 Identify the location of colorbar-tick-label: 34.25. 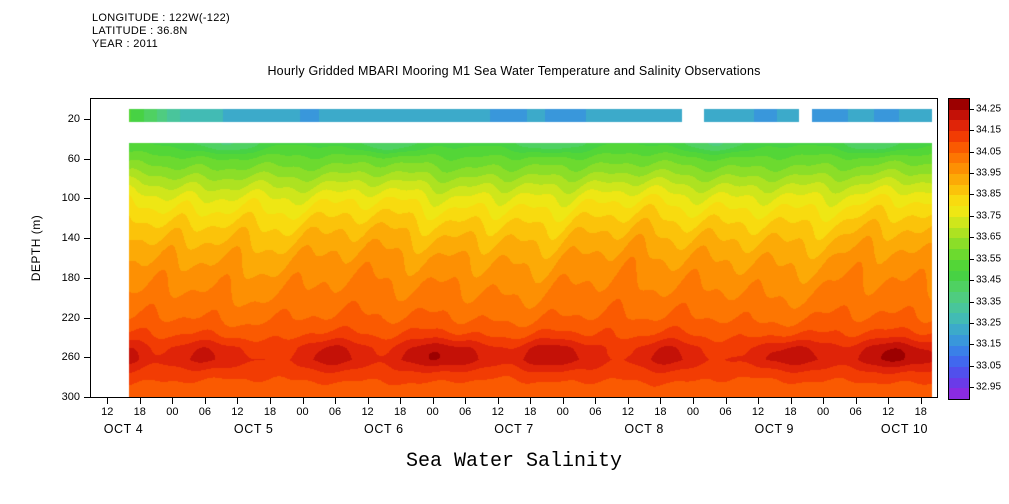
(989, 109).